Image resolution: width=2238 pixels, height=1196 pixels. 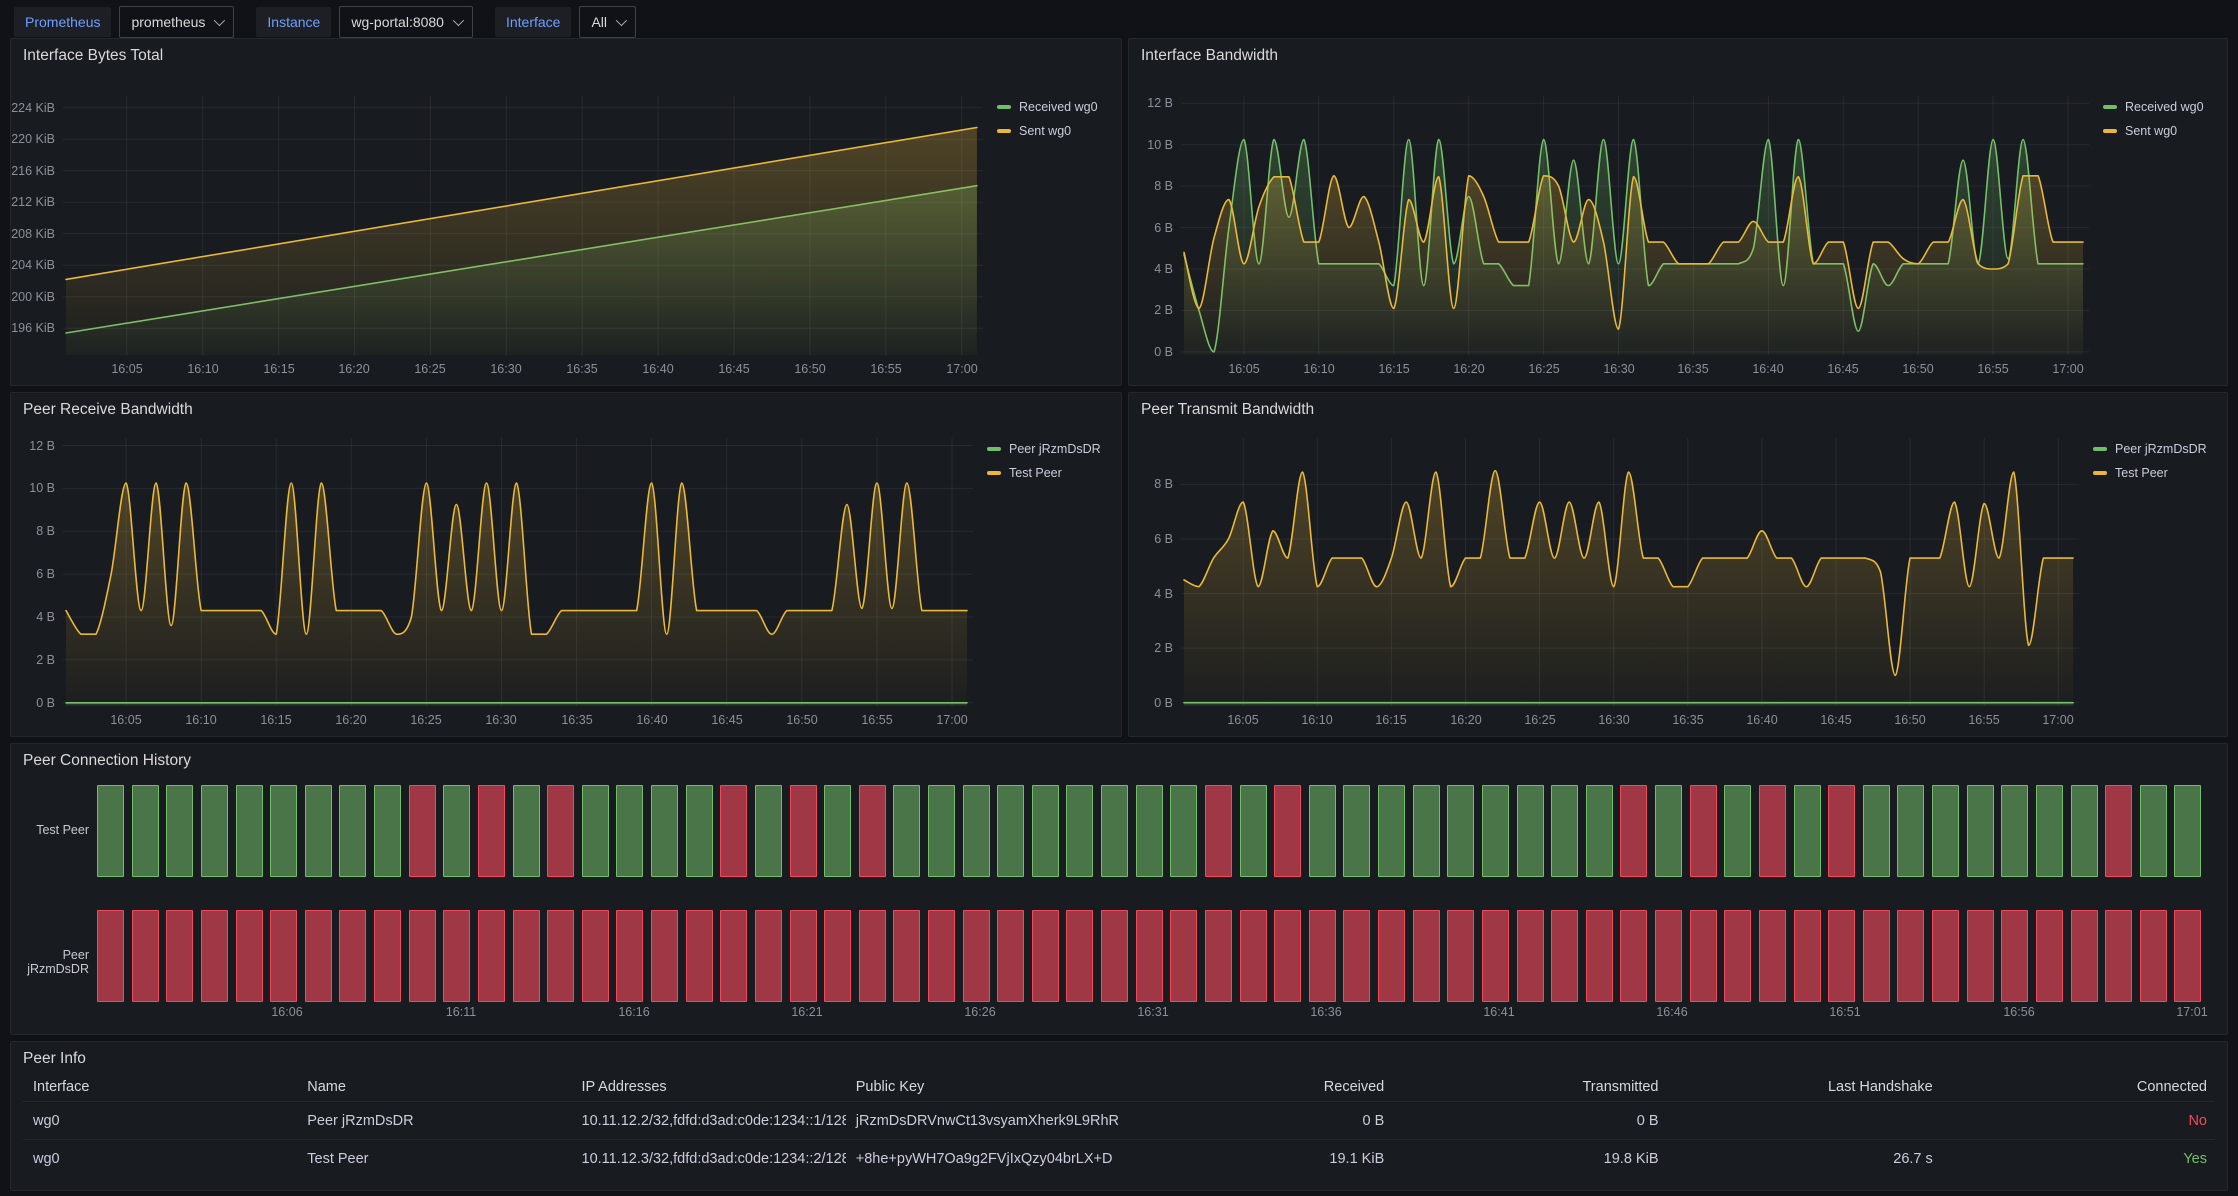 What do you see at coordinates (351, 720) in the screenshot?
I see `x-axis-tick: 16:20` at bounding box center [351, 720].